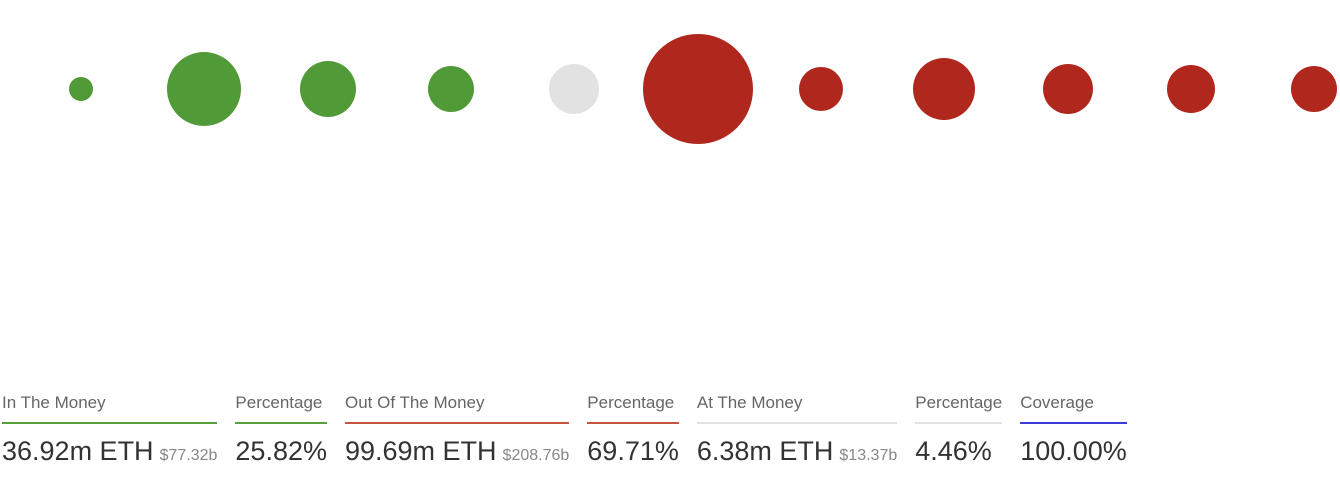 Image resolution: width=1340 pixels, height=482 pixels. I want to click on stat-value: 100.00%, so click(1073, 451).